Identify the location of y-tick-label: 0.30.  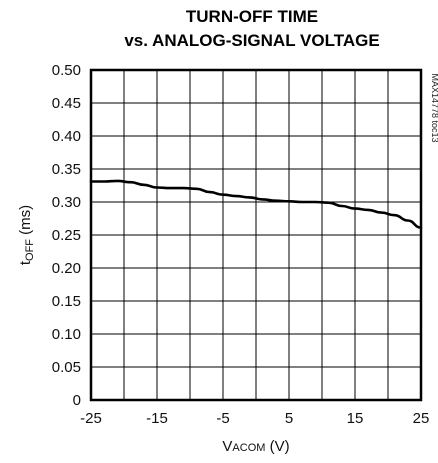
(66, 202).